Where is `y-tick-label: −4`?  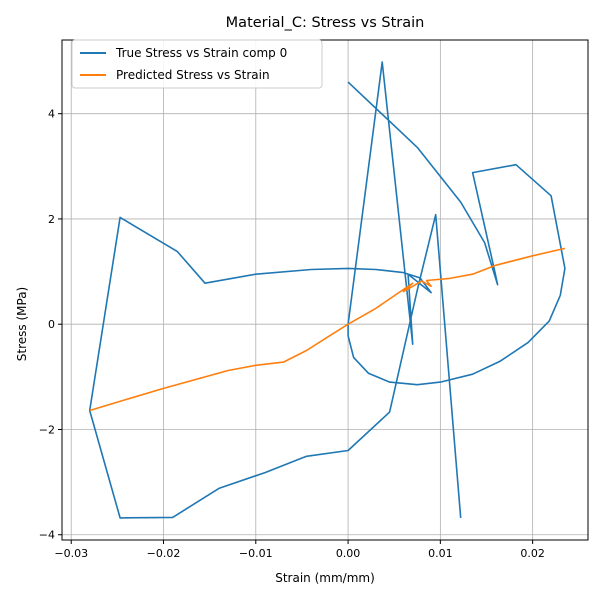
y-tick-label: −4 is located at coordinates (47, 535).